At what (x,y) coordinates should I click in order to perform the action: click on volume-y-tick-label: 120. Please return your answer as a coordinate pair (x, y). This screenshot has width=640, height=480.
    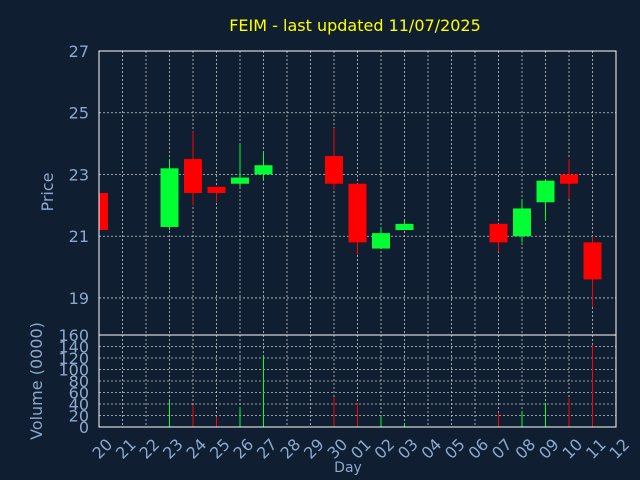
    Looking at the image, I should click on (73, 358).